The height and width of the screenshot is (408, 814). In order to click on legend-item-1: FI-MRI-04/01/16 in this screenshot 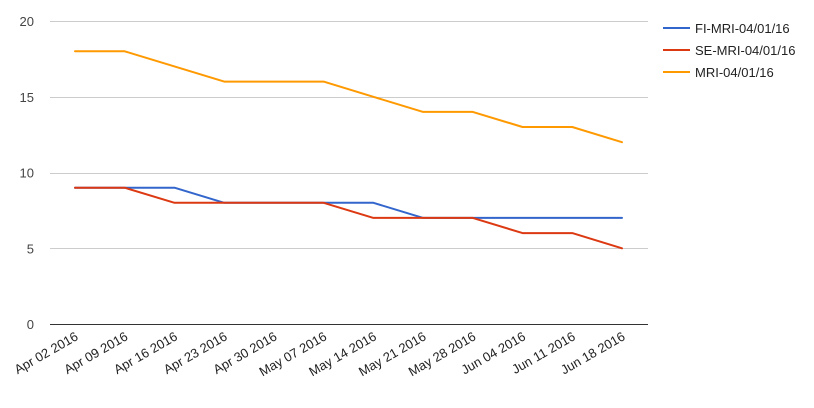, I will do `click(726, 28)`.